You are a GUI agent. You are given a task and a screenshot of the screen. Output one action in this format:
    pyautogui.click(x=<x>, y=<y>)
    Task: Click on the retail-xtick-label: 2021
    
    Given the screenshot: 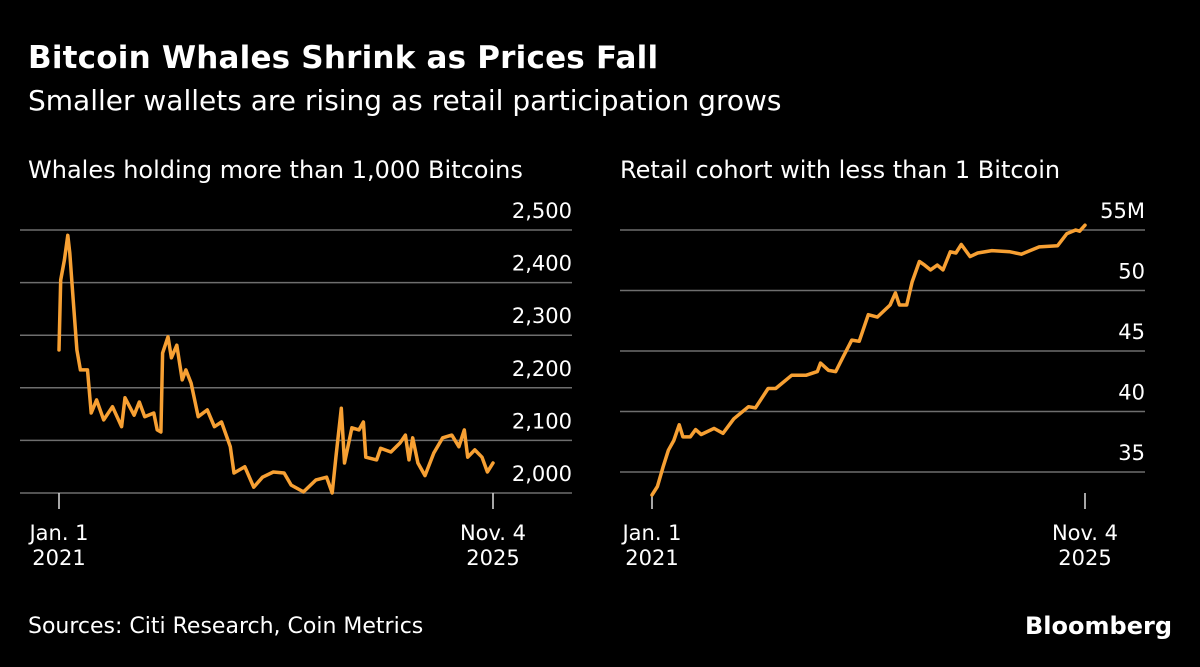 What is the action you would take?
    pyautogui.click(x=651, y=558)
    